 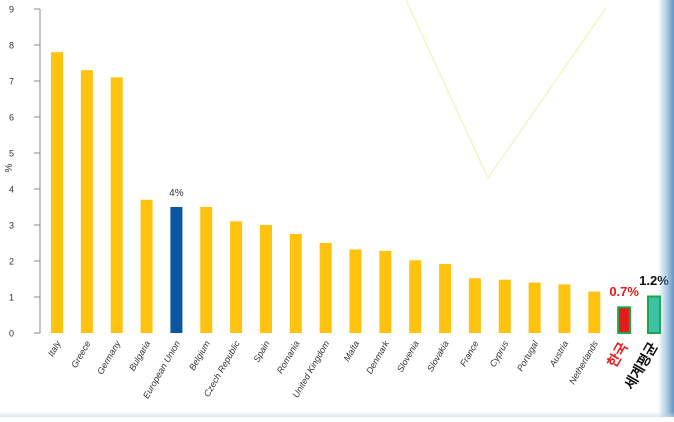 What do you see at coordinates (22, 172) in the screenshot?
I see `y-axis: 0 1 2 3 4 5 6 7 8 9%` at bounding box center [22, 172].